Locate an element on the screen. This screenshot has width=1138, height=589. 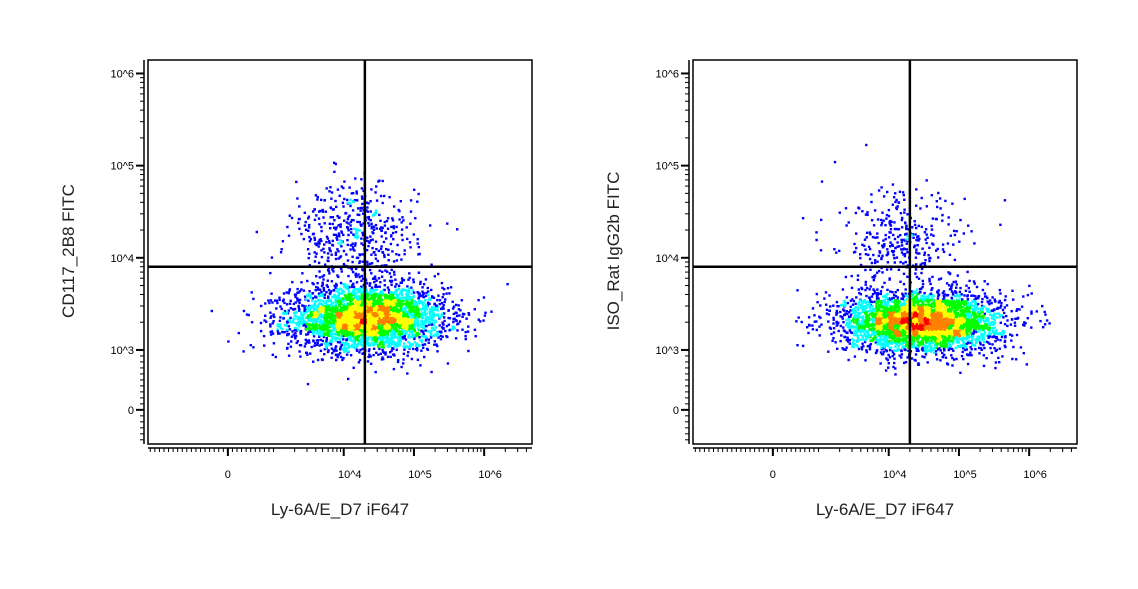
data-points is located at coordinates (923, 260).